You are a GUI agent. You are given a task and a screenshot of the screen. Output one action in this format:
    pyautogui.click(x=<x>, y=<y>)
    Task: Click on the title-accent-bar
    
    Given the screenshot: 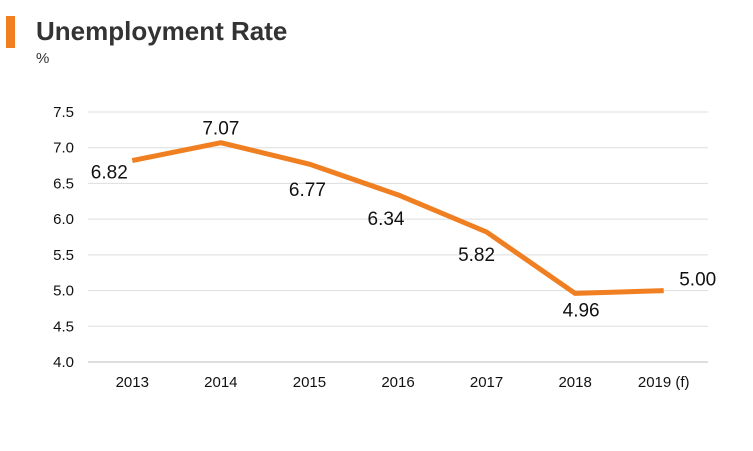 What is the action you would take?
    pyautogui.click(x=10, y=32)
    